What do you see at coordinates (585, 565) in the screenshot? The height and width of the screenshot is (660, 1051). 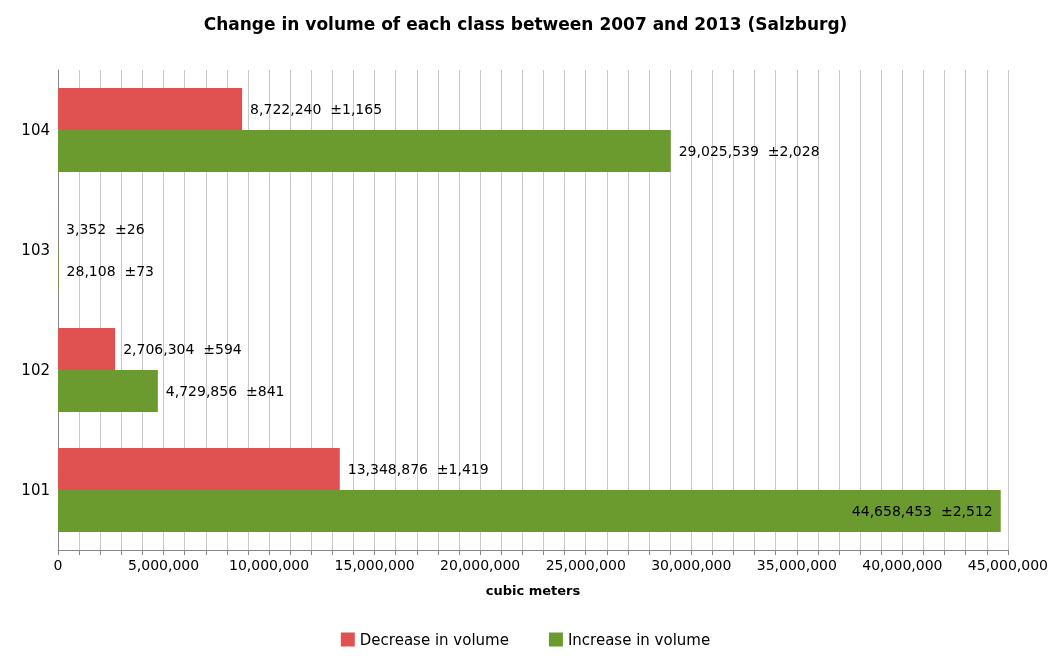 I see `x-tick-label: 25,000,000` at bounding box center [585, 565].